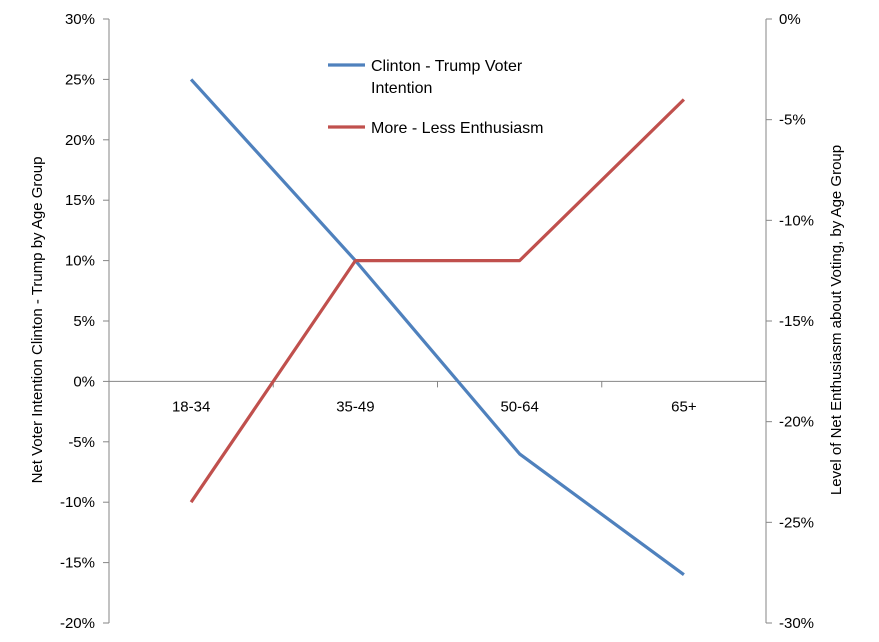 The image size is (879, 642). Describe the element at coordinates (80, 19) in the screenshot. I see `left-tick-label: 30%` at that location.